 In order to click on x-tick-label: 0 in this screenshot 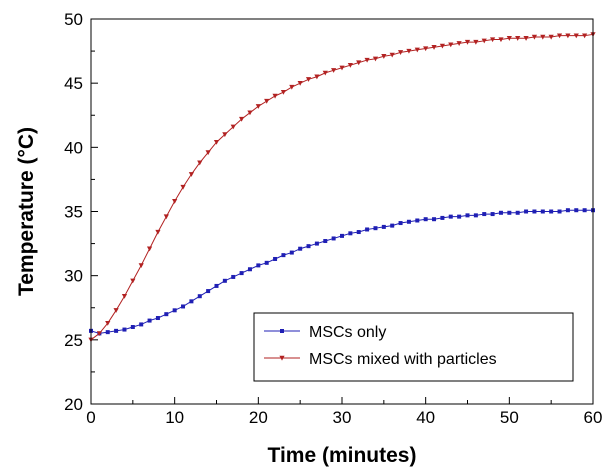, I will do `click(90, 417)`.